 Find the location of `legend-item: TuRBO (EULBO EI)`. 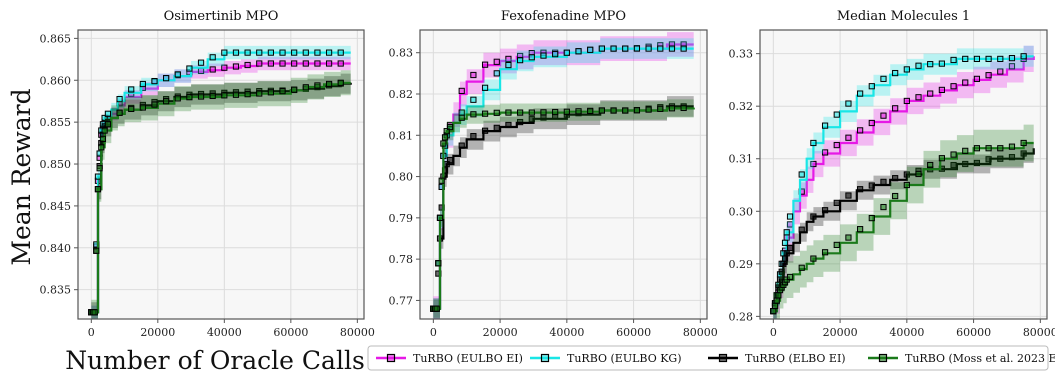

legend-item: TuRBO (EULBO EI) is located at coordinates (449, 358).